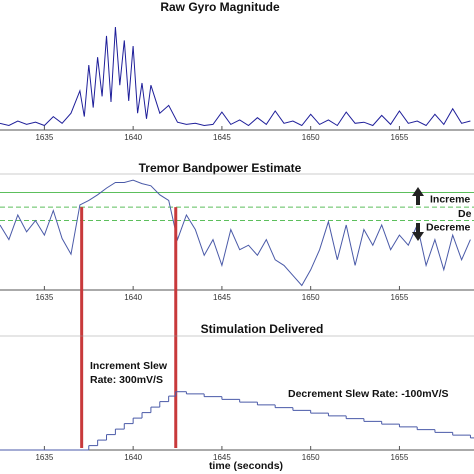 This screenshot has width=474, height=474. I want to click on chart-title: Raw Gyro Magnitude, so click(220, 7).